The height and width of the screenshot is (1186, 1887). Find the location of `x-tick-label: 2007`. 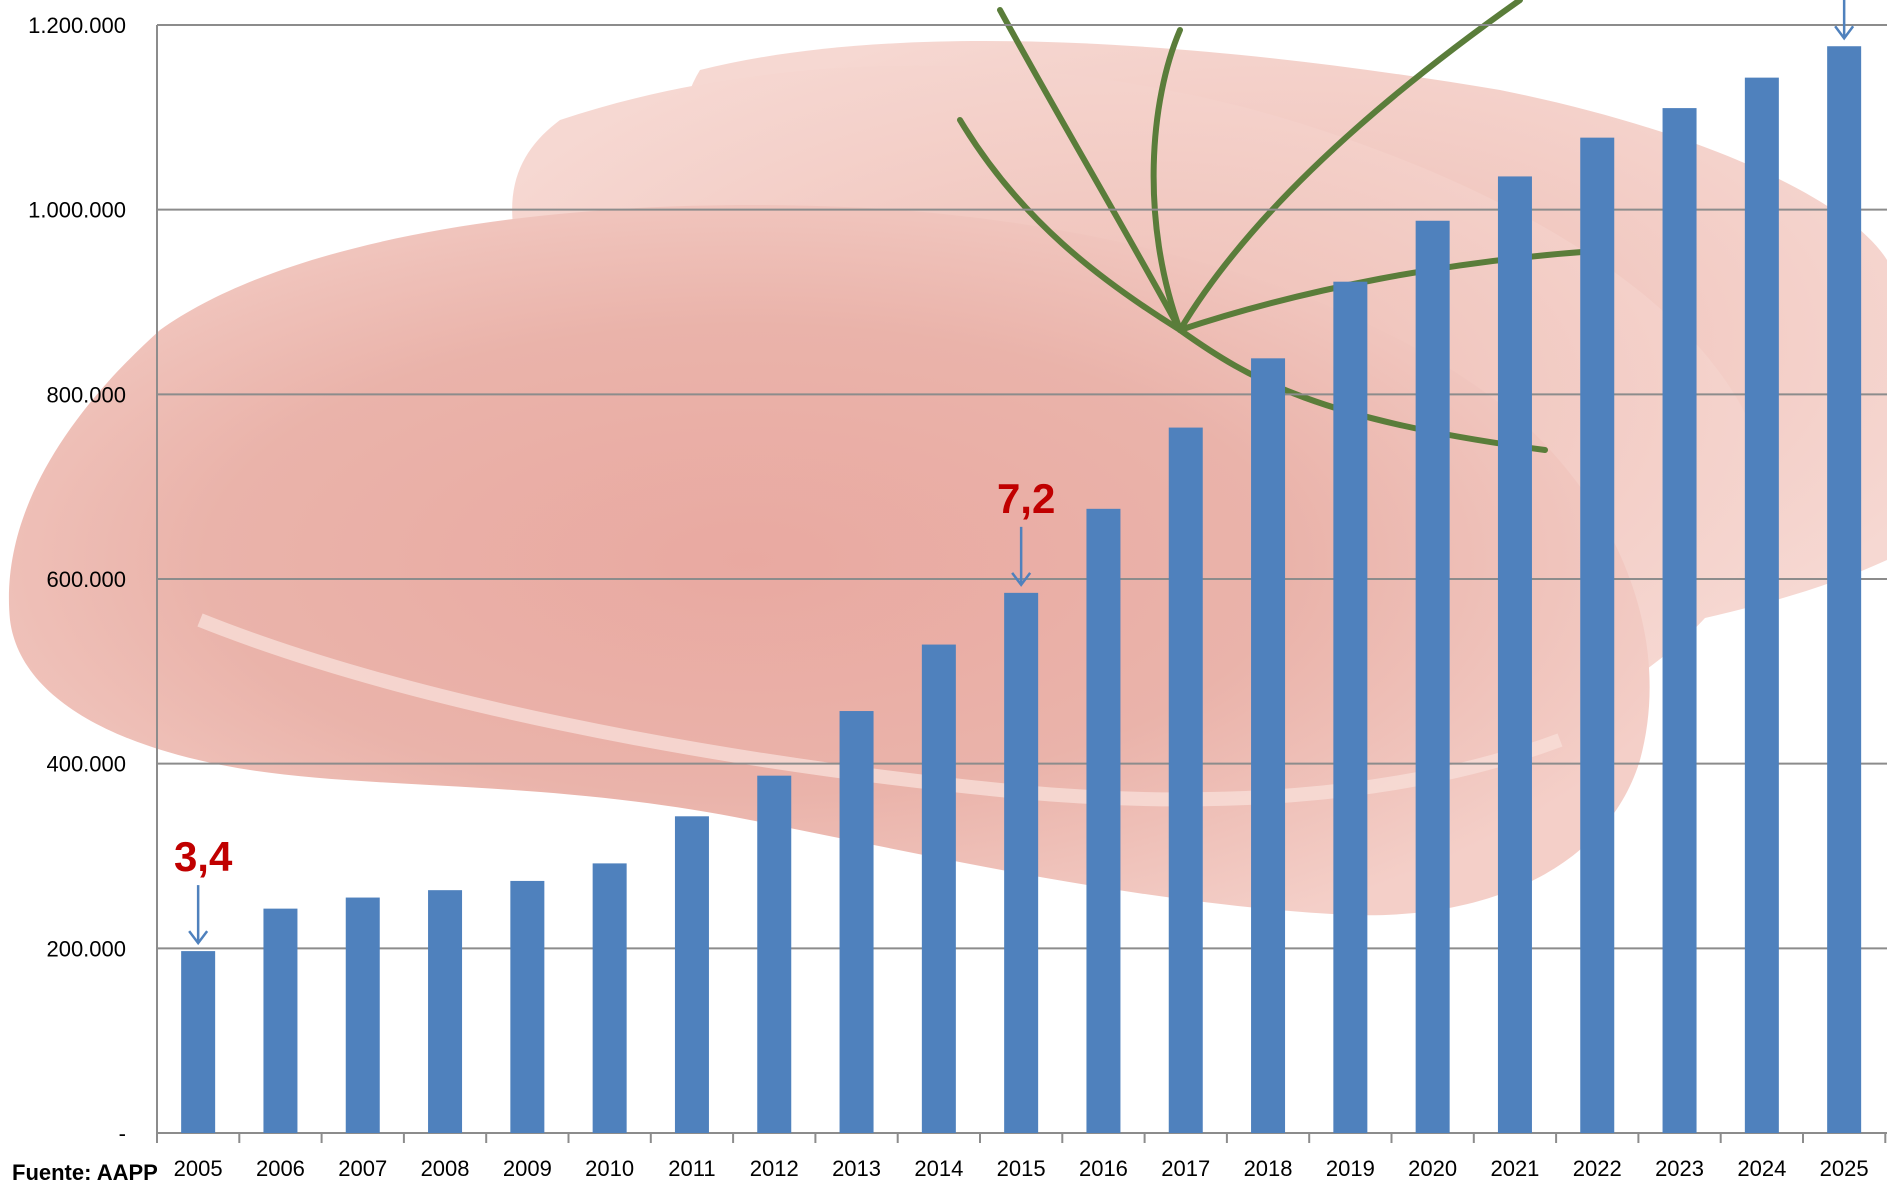

x-tick-label: 2007 is located at coordinates (362, 1167).